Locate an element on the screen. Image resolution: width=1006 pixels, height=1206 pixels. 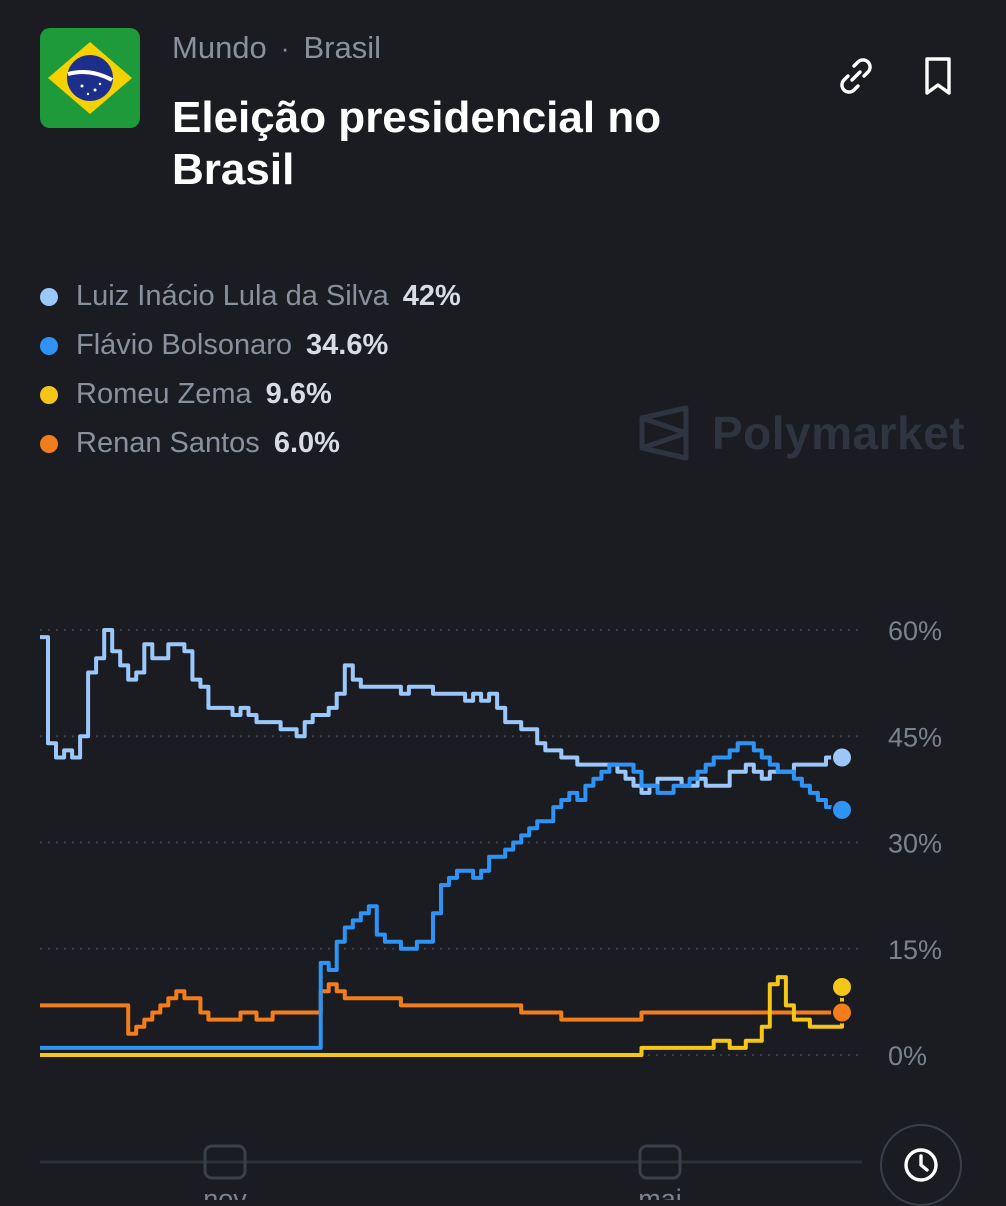
series-line-romeu-zema is located at coordinates (442, 1016).